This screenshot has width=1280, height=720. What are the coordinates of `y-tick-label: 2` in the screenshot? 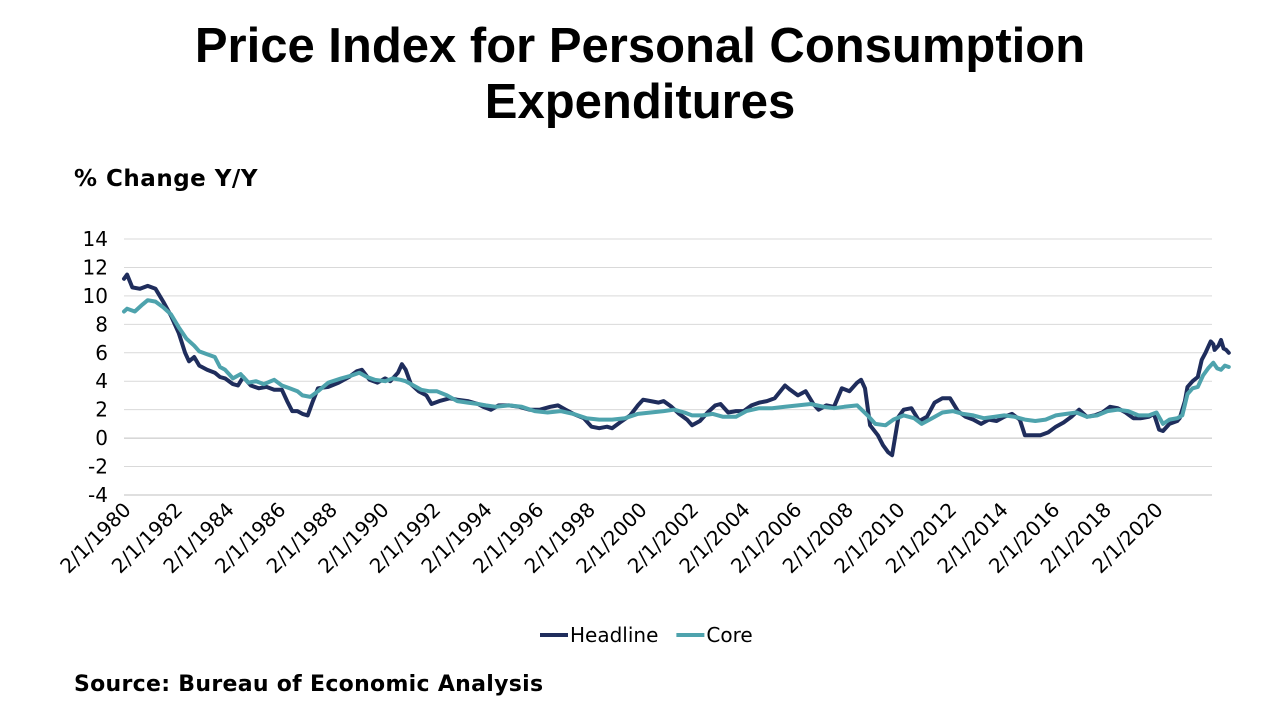 It's located at (101, 410).